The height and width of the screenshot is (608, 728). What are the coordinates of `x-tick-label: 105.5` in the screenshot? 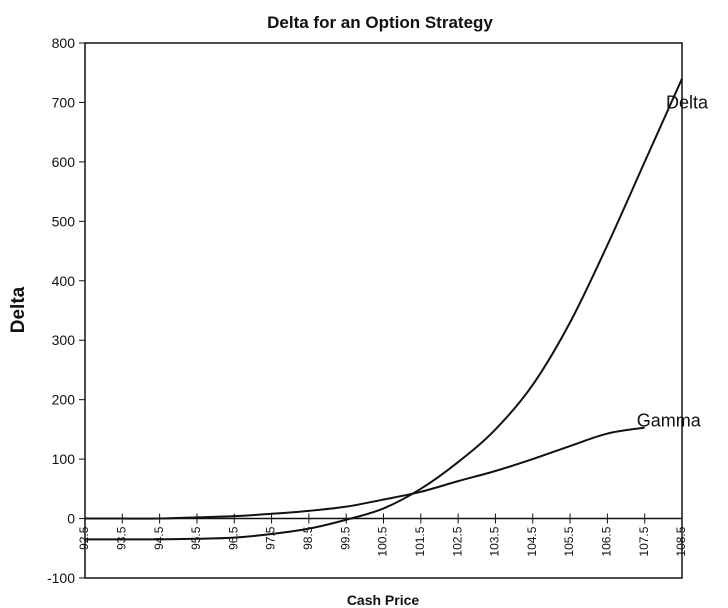 It's located at (569, 541).